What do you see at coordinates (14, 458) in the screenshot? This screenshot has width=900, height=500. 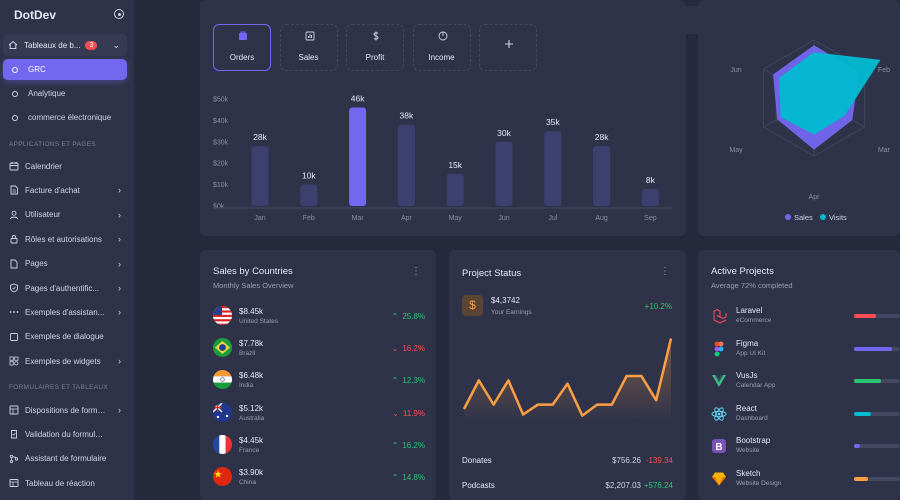 I see `git-icon` at bounding box center [14, 458].